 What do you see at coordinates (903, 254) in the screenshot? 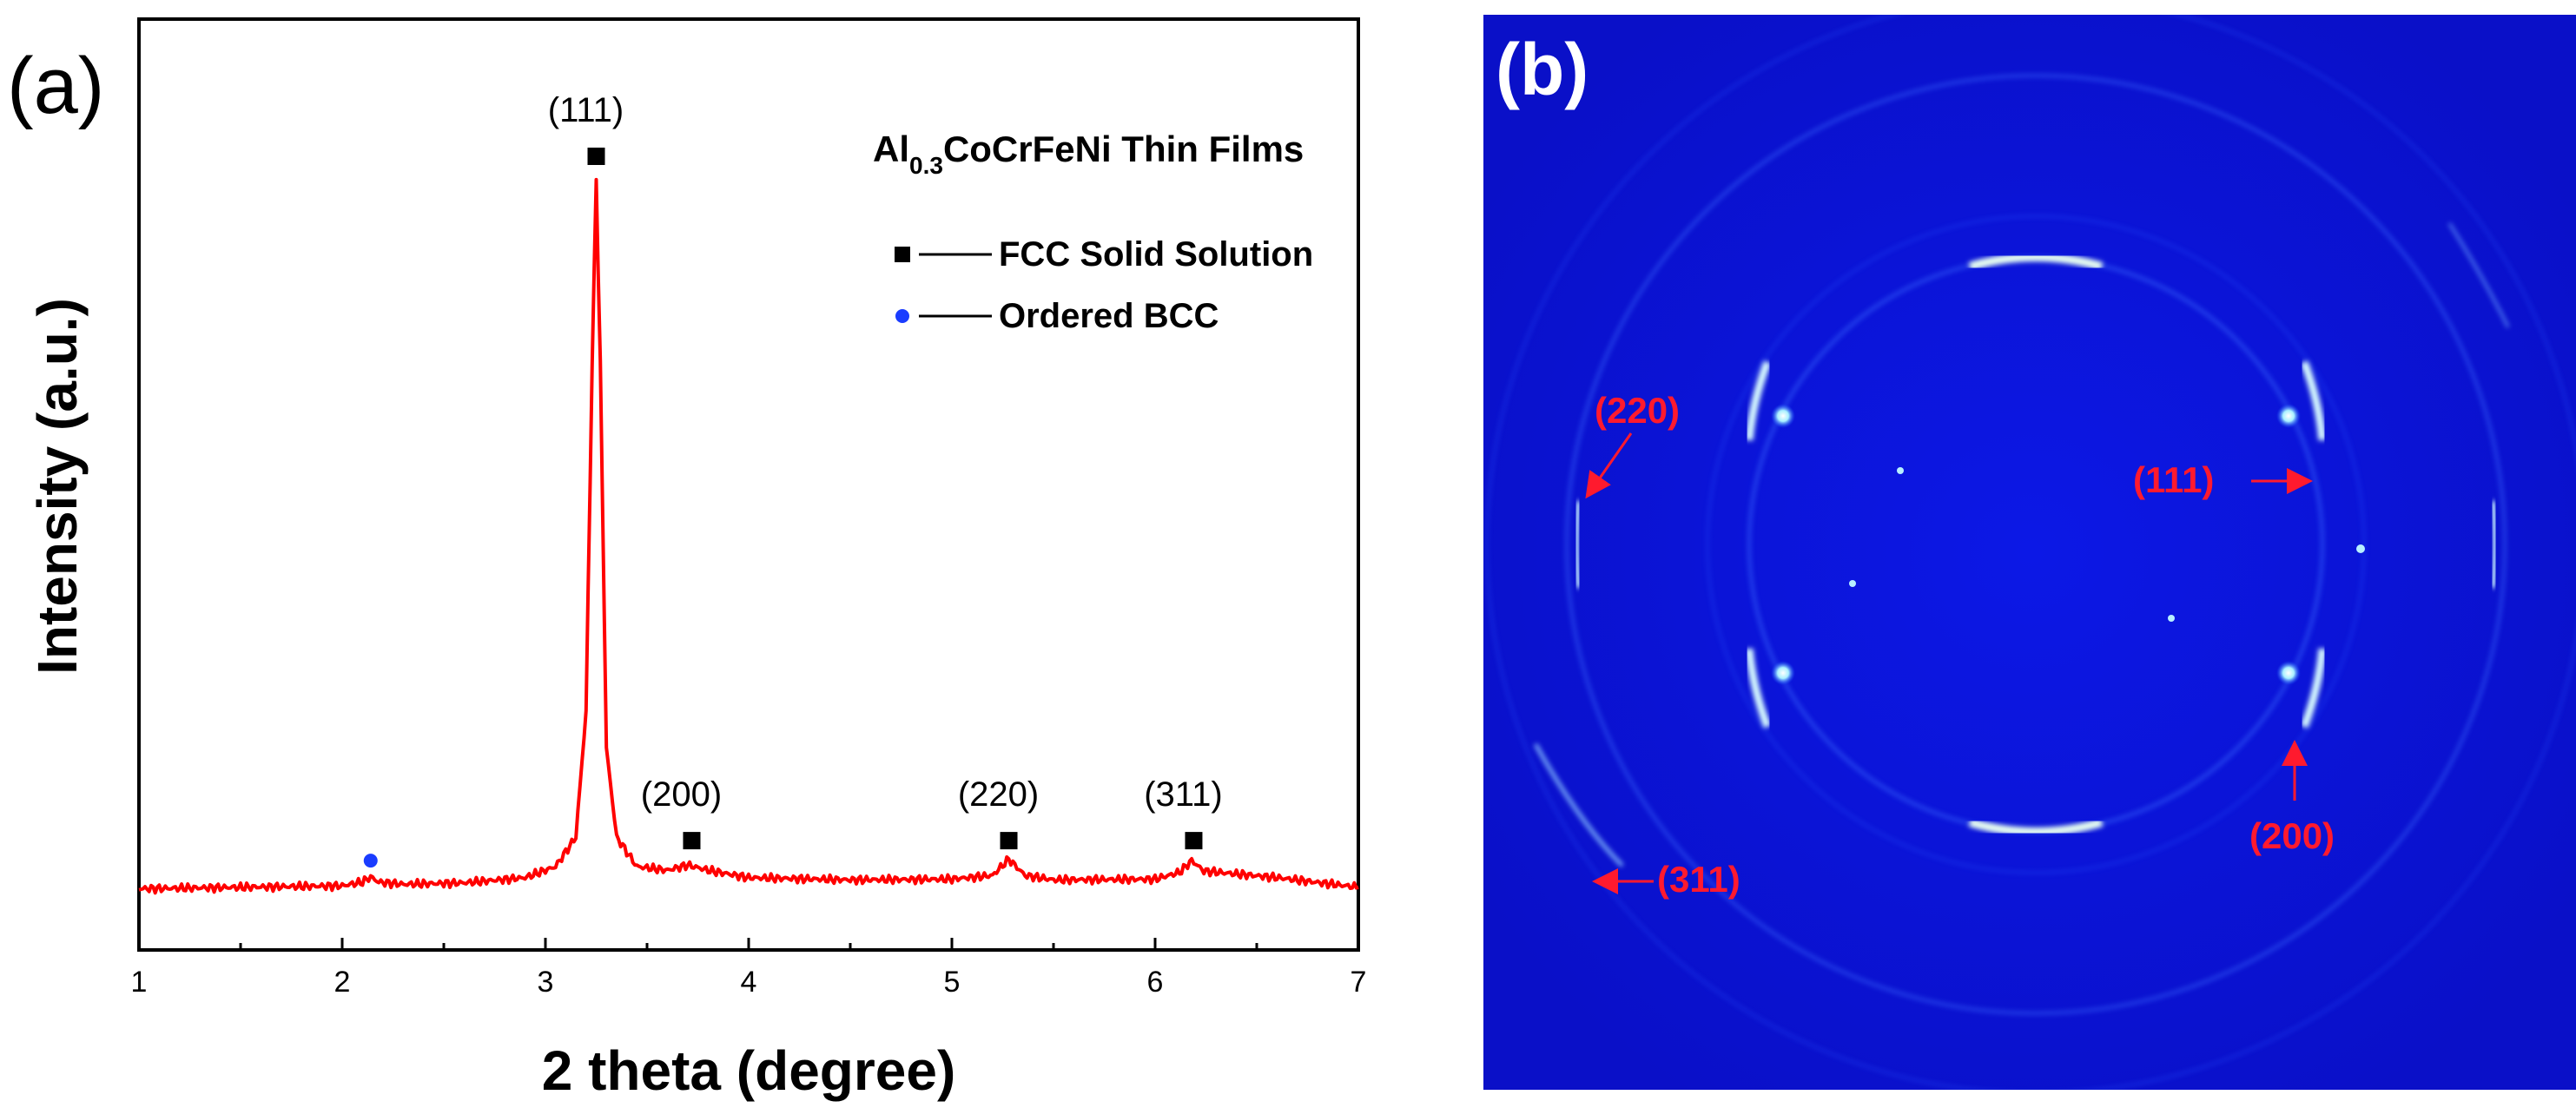
I see `legend-fcc-marker` at bounding box center [903, 254].